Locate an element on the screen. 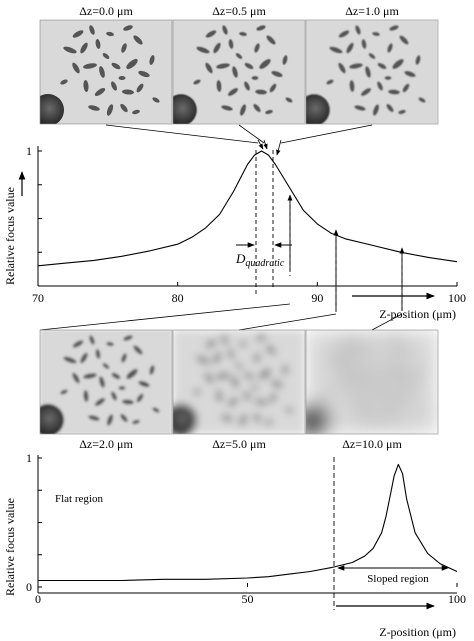  chart2-y-ticks: 01 is located at coordinates (34, 522).